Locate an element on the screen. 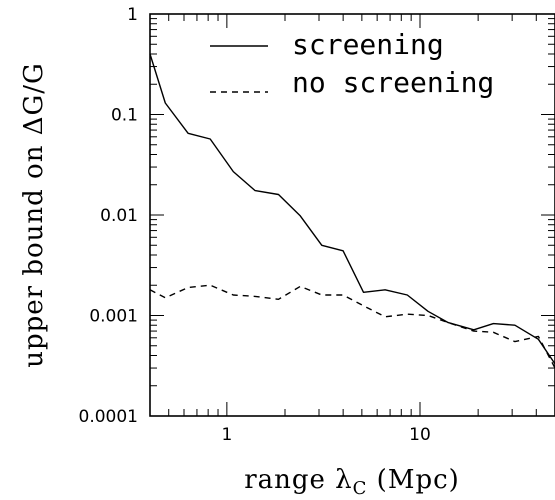  legend-label-screening: screening is located at coordinates (368, 44).